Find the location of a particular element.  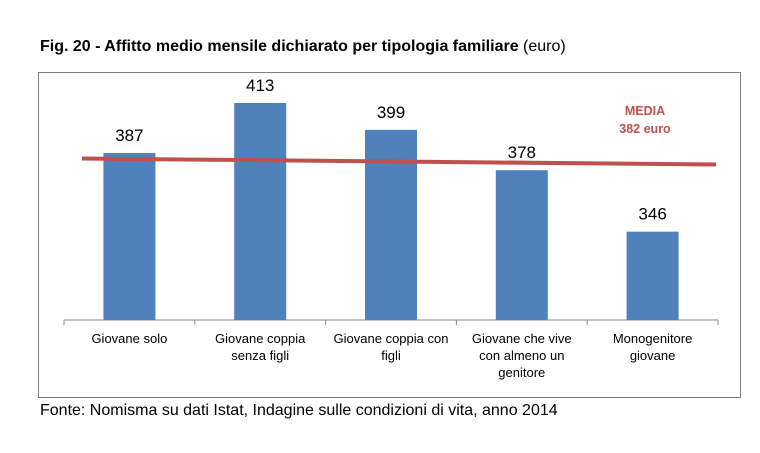

category-label: Giovane coppia senza figli is located at coordinates (260, 347).